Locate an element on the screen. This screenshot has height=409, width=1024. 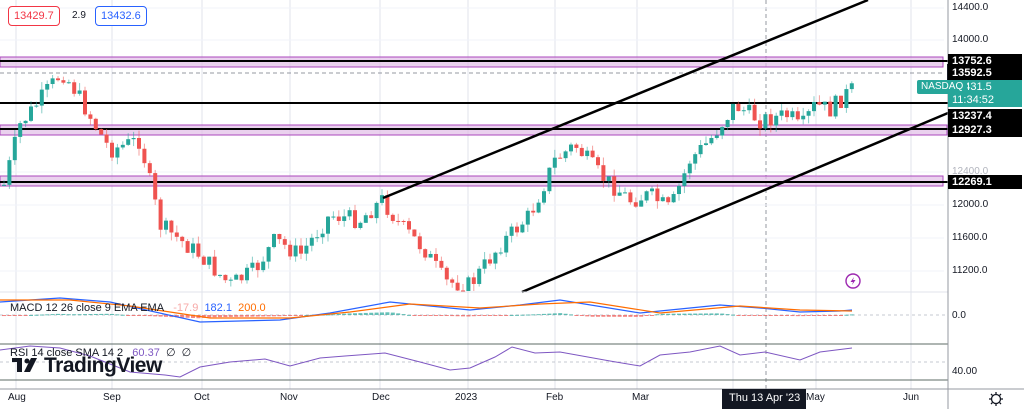
time-axis-label: Nov is located at coordinates (289, 397).